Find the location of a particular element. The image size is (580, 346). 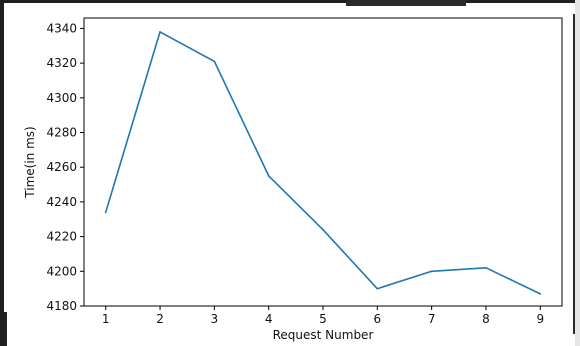

window-right-border is located at coordinates (574, 174).